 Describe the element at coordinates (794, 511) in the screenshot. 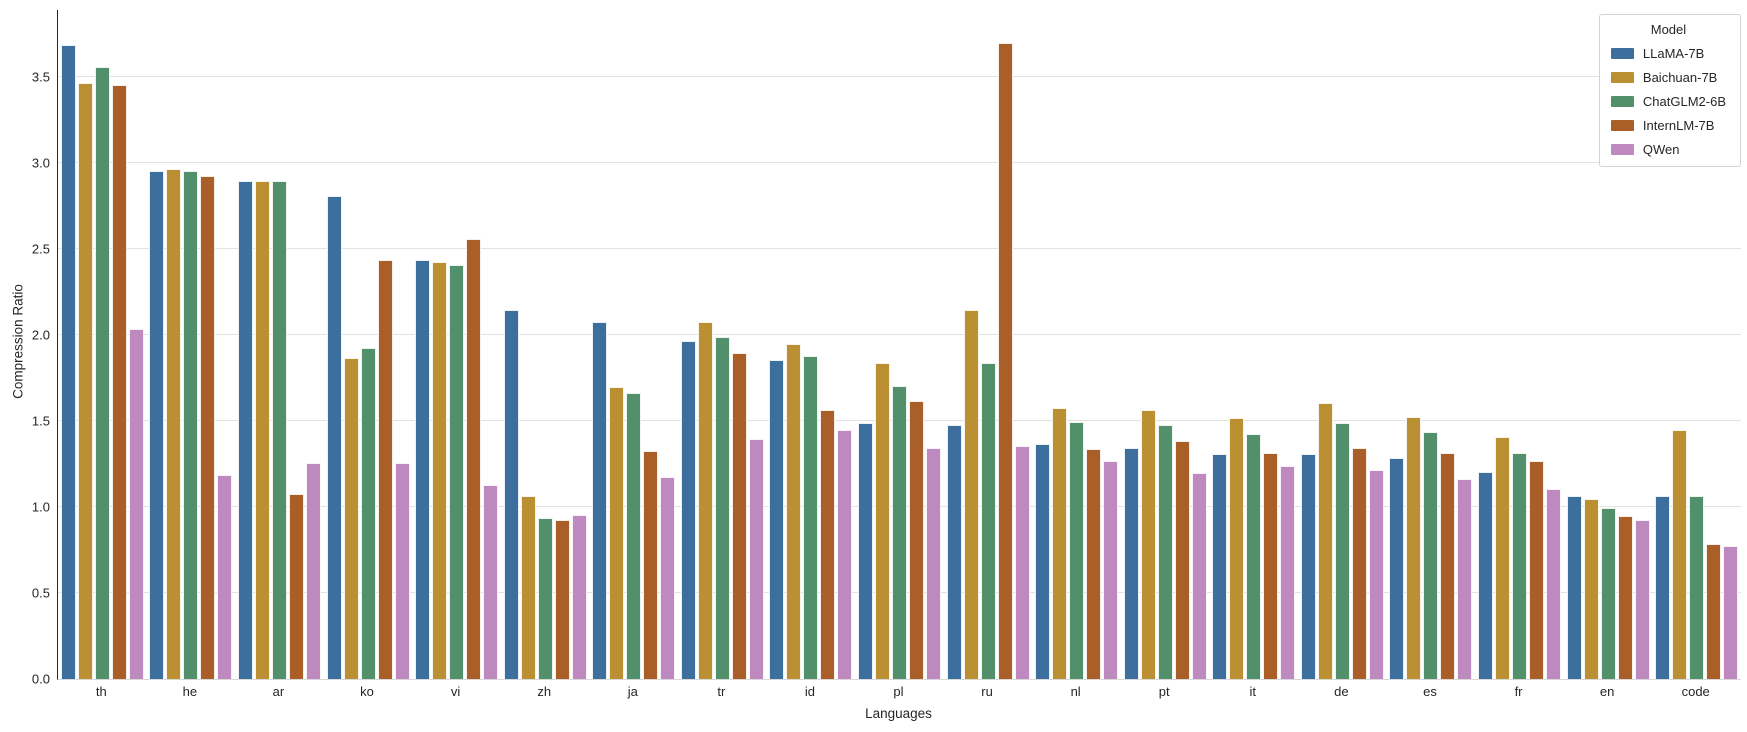

I see `bar-Baichuan-7B-id` at that location.